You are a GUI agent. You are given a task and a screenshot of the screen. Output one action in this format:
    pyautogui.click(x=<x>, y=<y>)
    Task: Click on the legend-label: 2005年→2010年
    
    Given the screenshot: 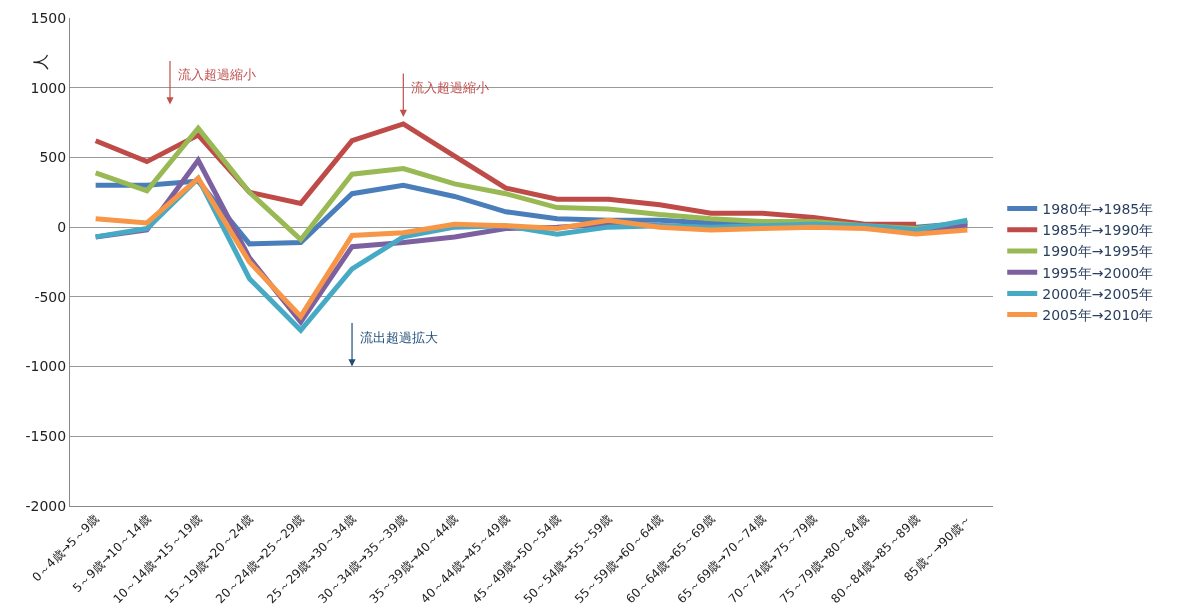 What is the action you would take?
    pyautogui.click(x=1098, y=315)
    